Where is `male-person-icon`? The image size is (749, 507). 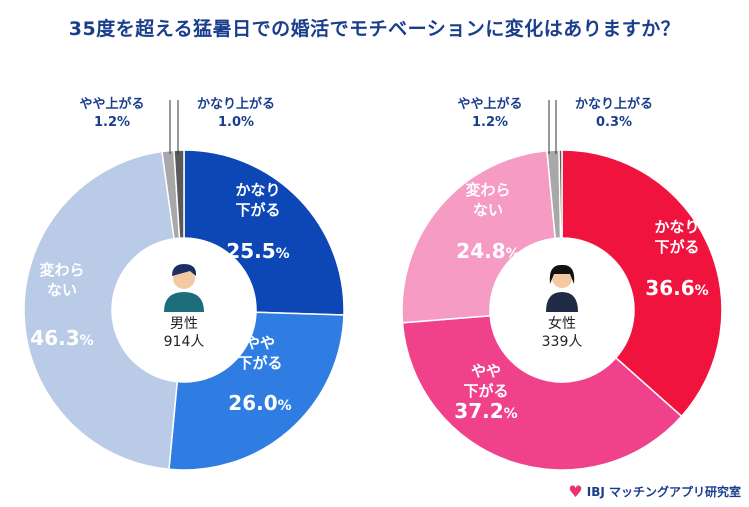 male-person-icon is located at coordinates (184, 288).